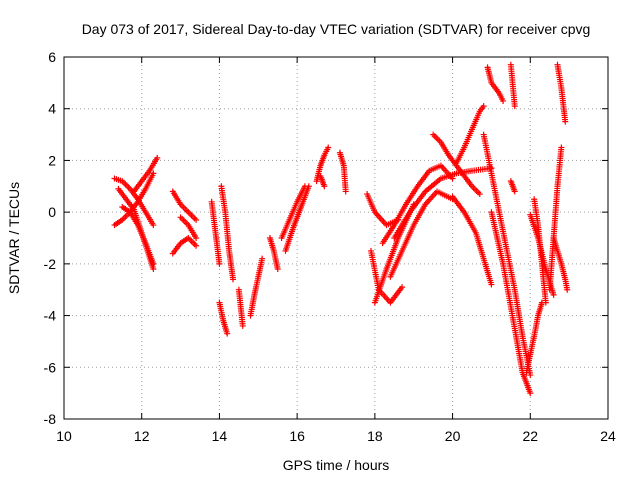 The height and width of the screenshot is (480, 640). Describe the element at coordinates (50, 264) in the screenshot. I see `y-tick-label: -2` at that location.